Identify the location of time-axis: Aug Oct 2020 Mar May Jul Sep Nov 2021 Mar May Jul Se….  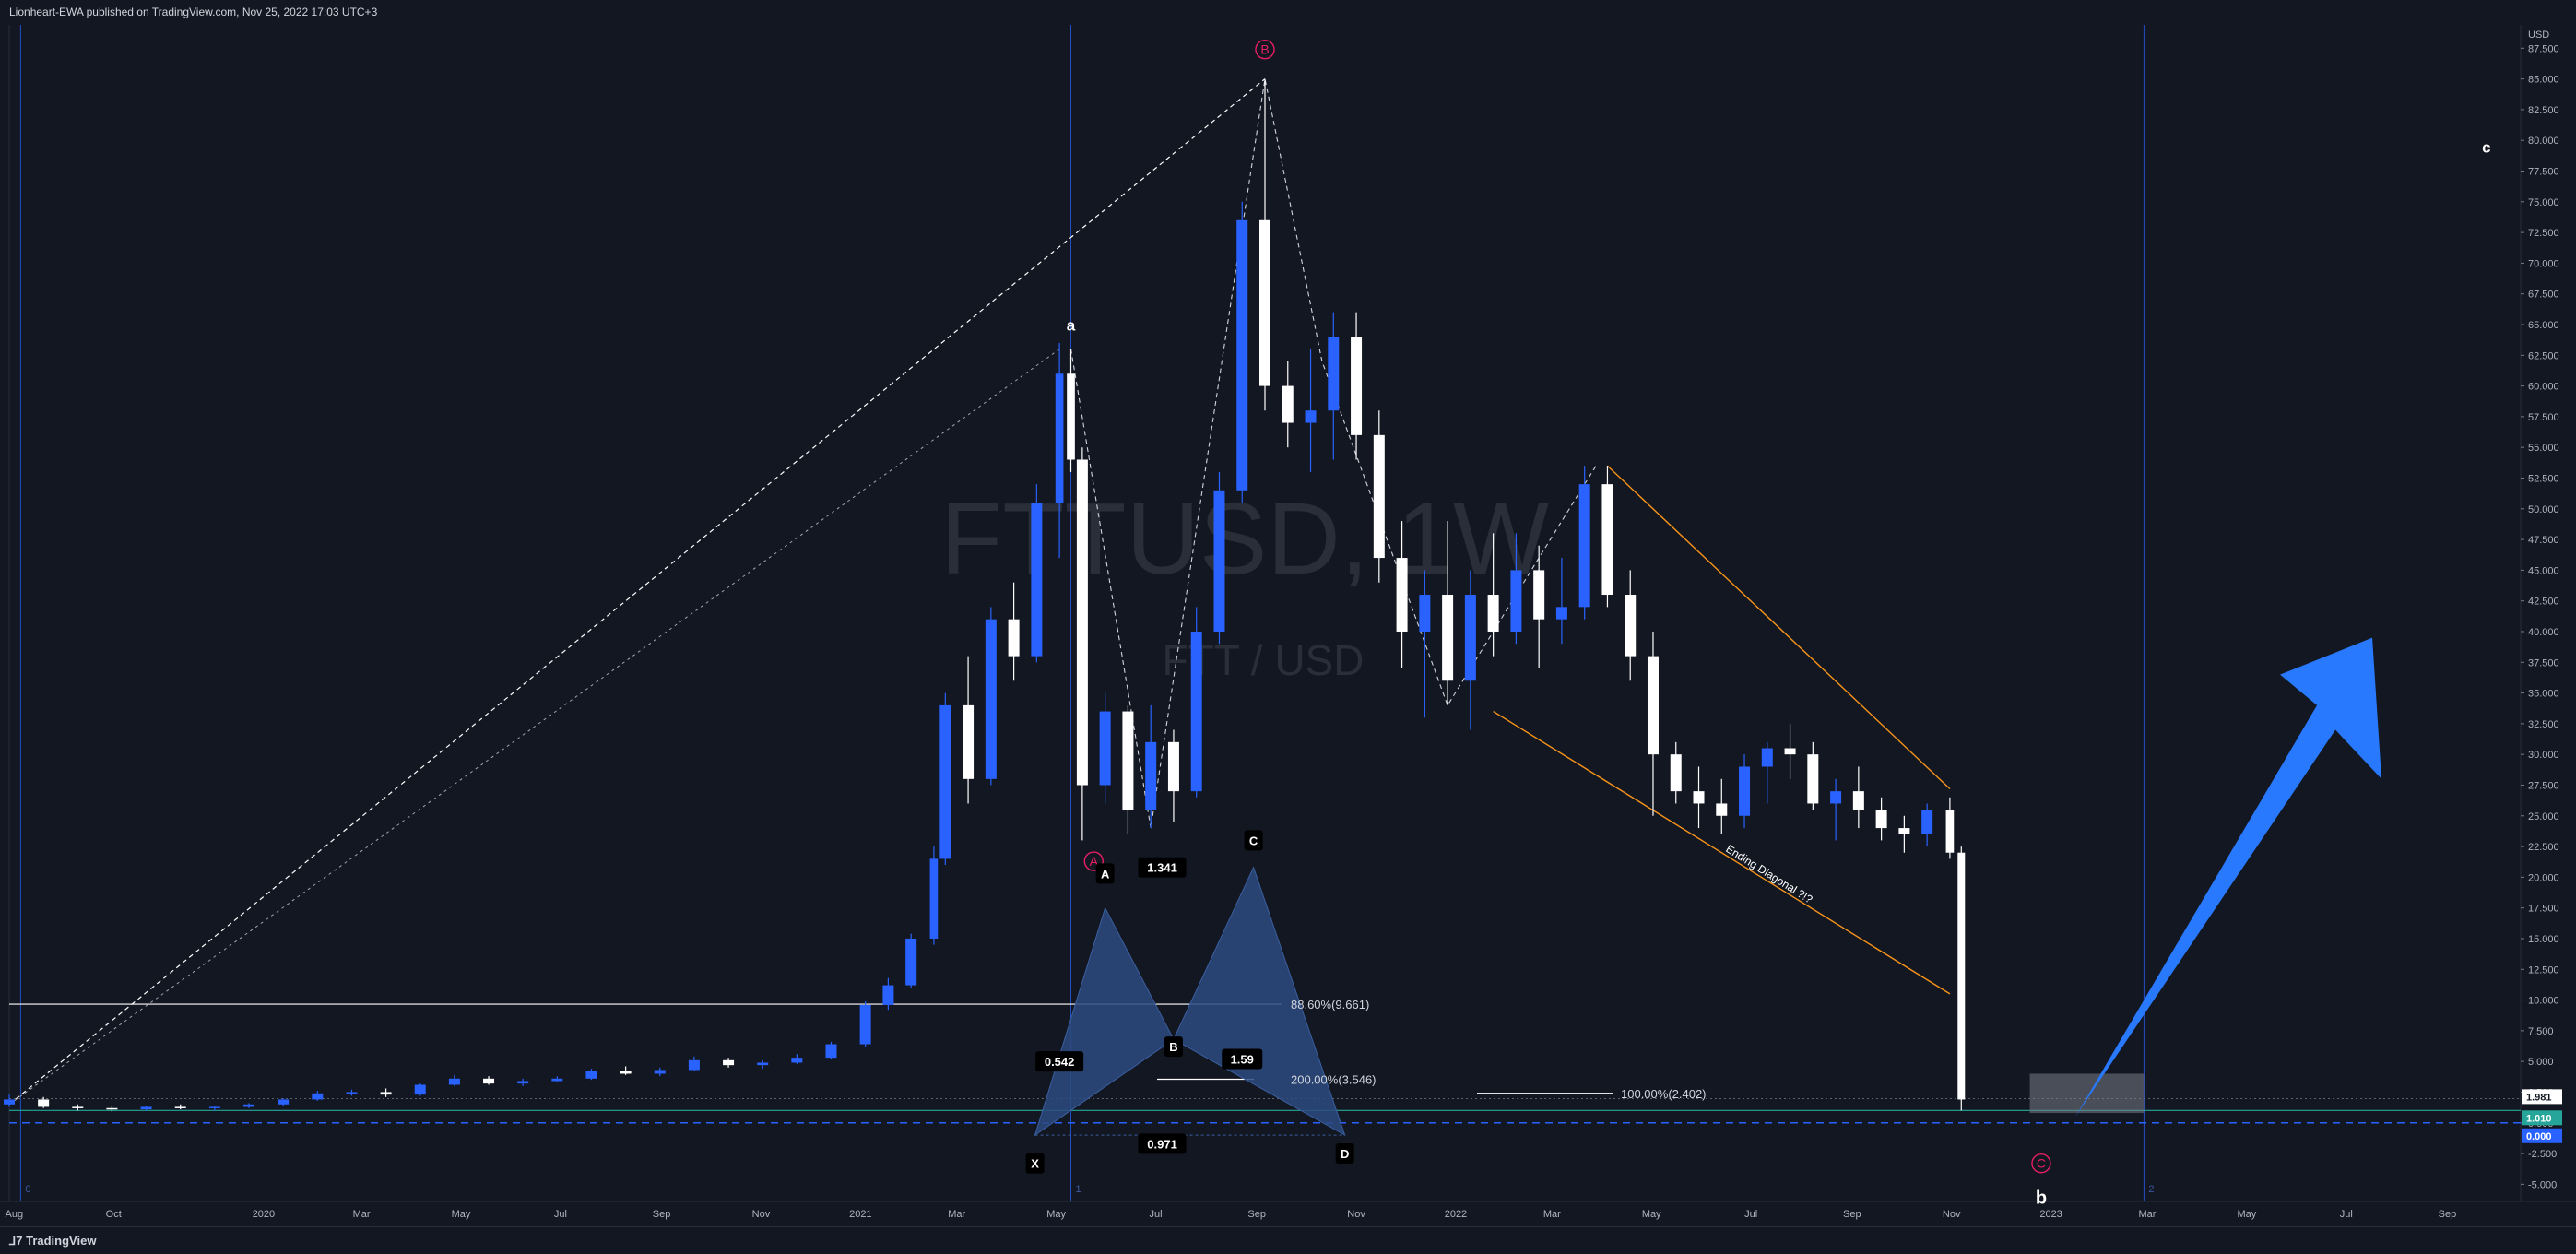
(1231, 1214).